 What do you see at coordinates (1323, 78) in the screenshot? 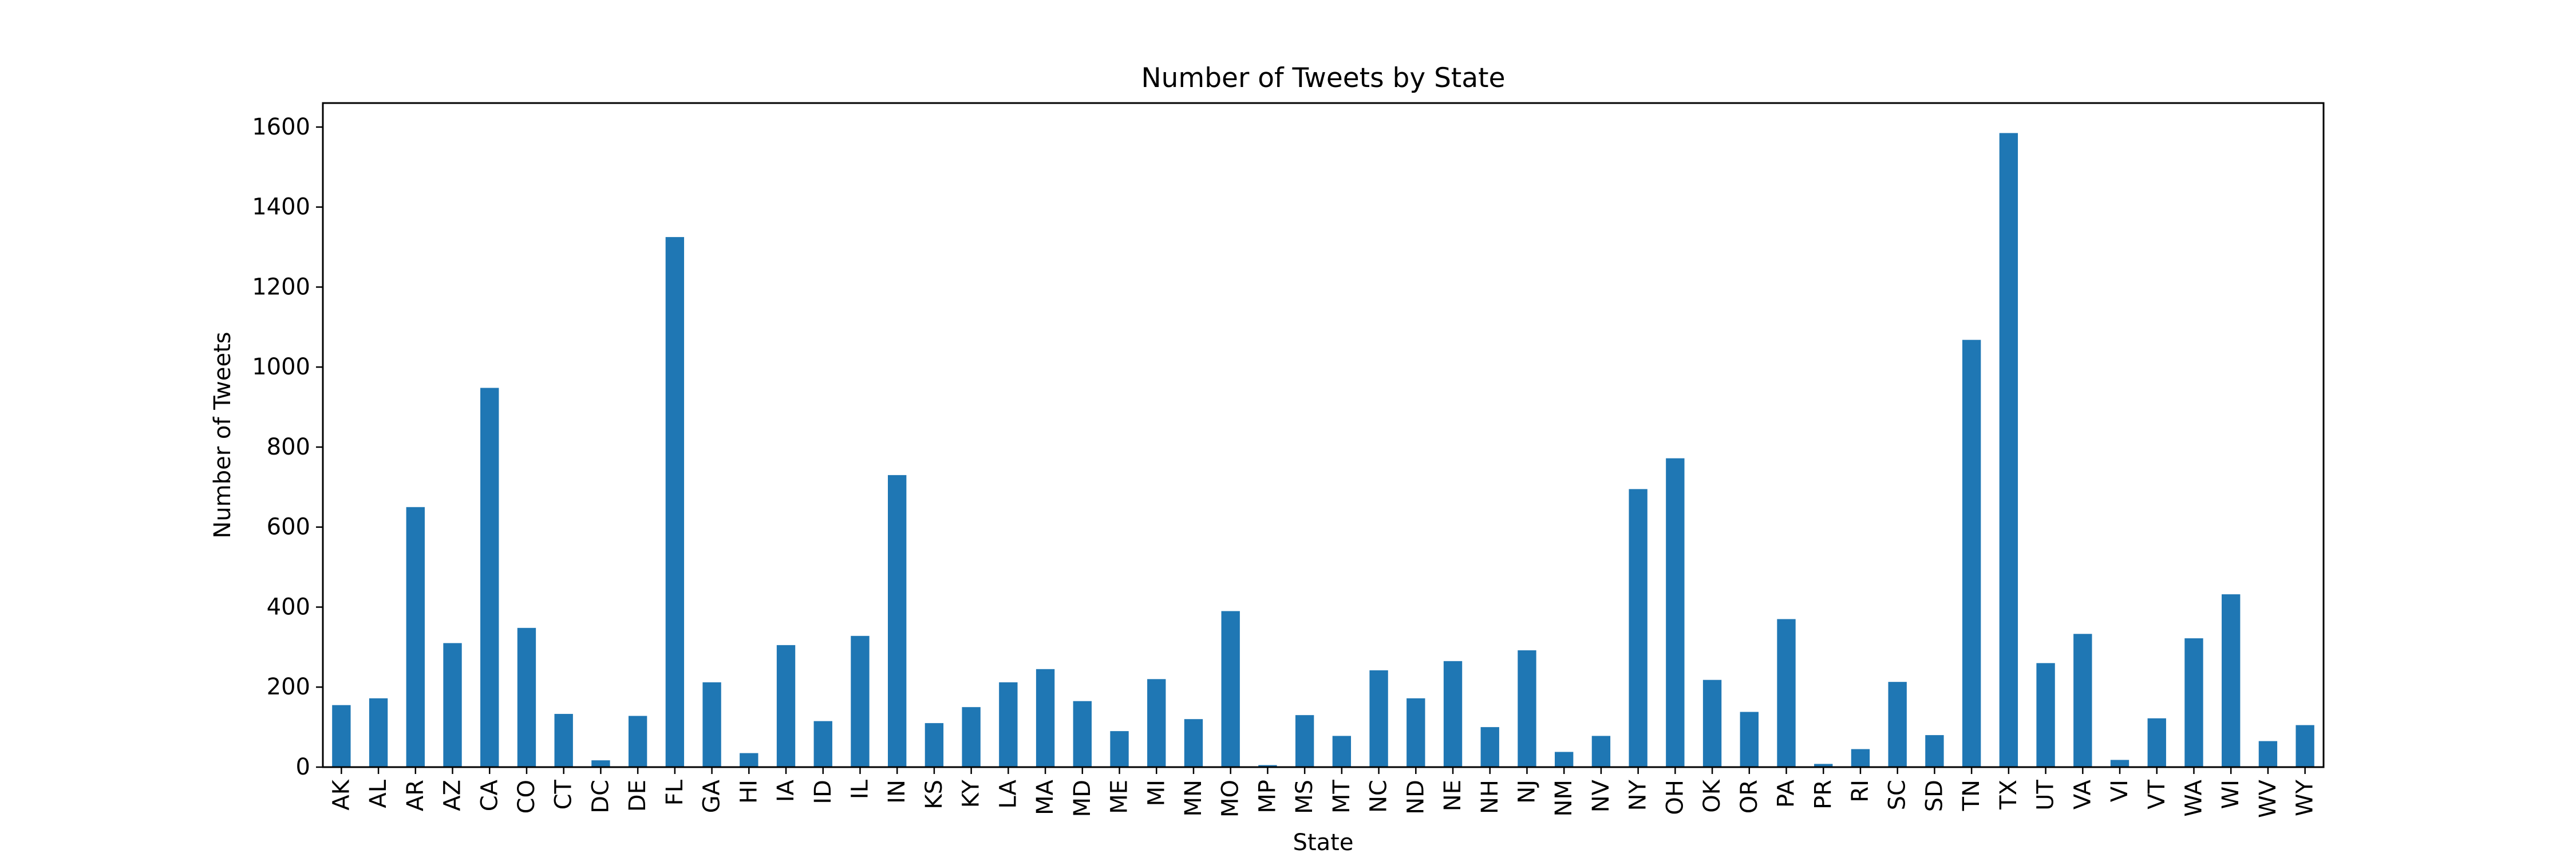
I see `chart-title: Number of Tweets by State` at bounding box center [1323, 78].